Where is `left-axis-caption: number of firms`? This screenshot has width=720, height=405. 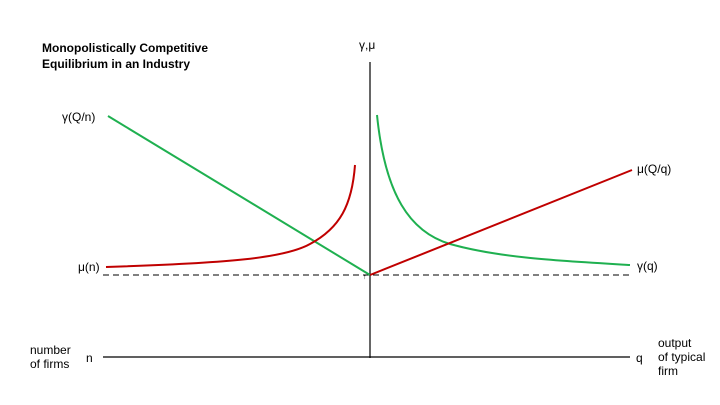
left-axis-caption: number of firms is located at coordinates (50, 357).